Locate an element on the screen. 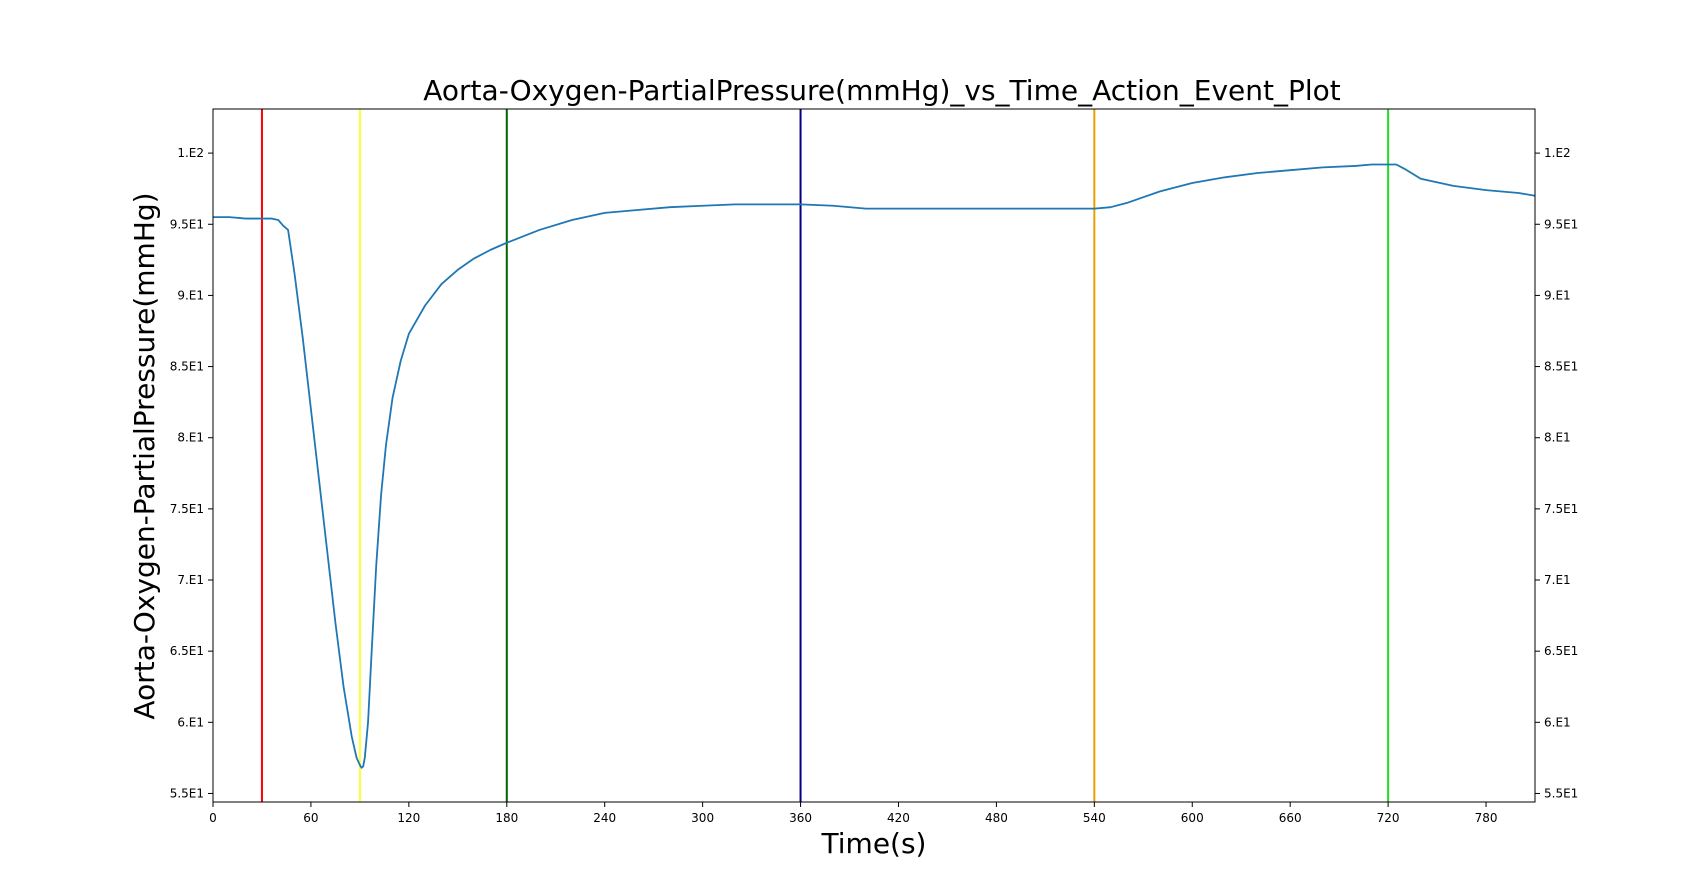 Image resolution: width=1696 pixels, height=896 pixels. x-tick-label-13: 780 is located at coordinates (1486, 818).